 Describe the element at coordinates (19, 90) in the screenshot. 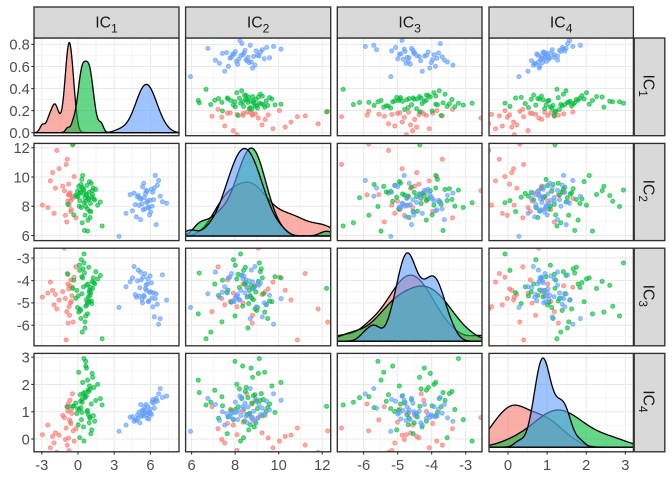

I see `svg-text: 0.4` at that location.